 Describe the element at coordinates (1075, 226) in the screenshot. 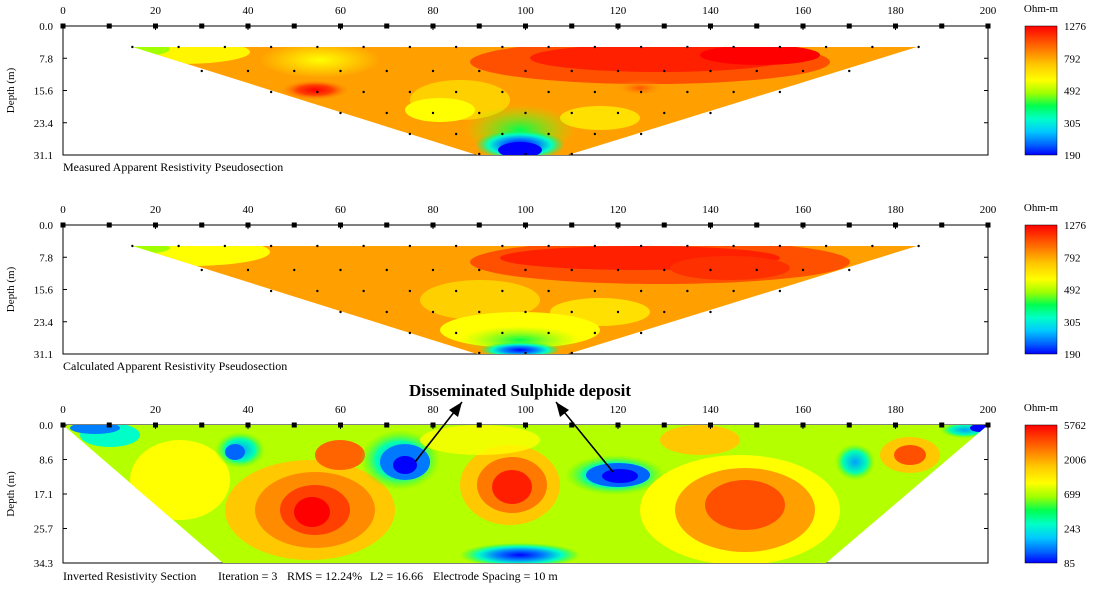

I see `colorbar-label: 1276` at that location.